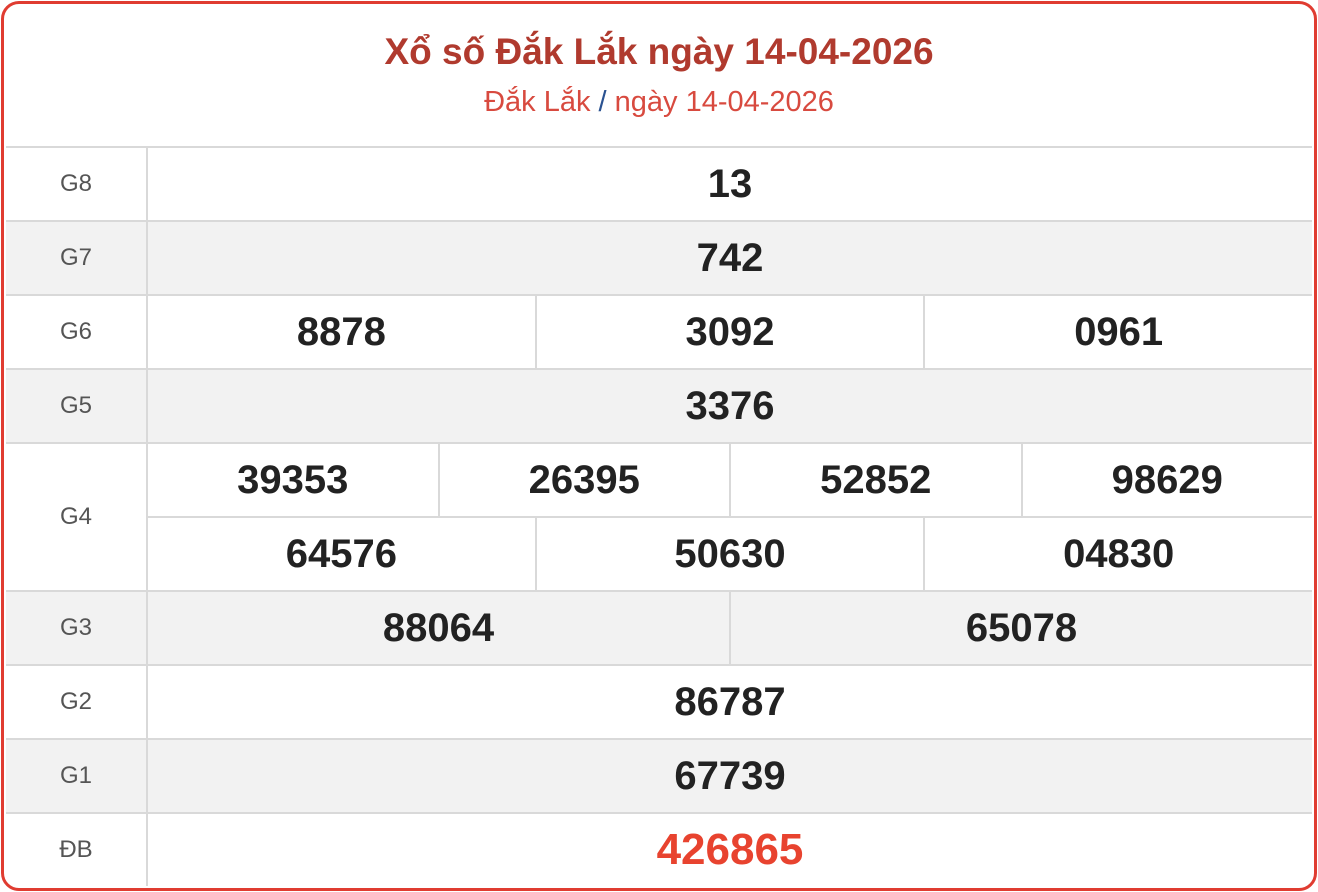 This screenshot has height=892, width=1318. I want to click on prize-number: 98629, so click(1166, 480).